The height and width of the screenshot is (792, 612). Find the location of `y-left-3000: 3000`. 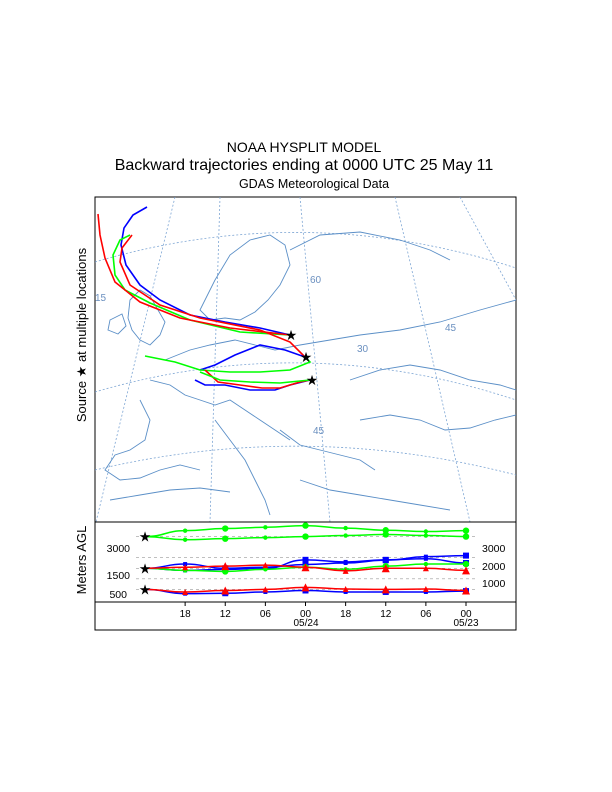

y-left-3000: 3000 is located at coordinates (119, 549).